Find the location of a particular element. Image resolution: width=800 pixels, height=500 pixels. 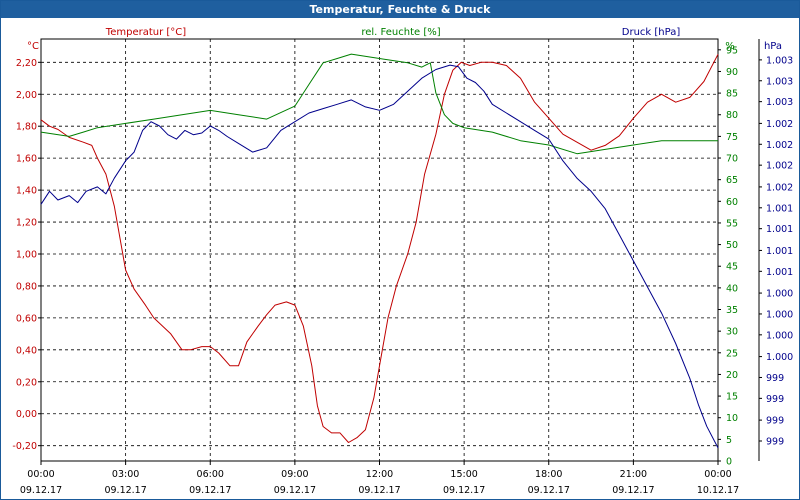

temperature-tick-label: 1,00 is located at coordinates (26, 254).